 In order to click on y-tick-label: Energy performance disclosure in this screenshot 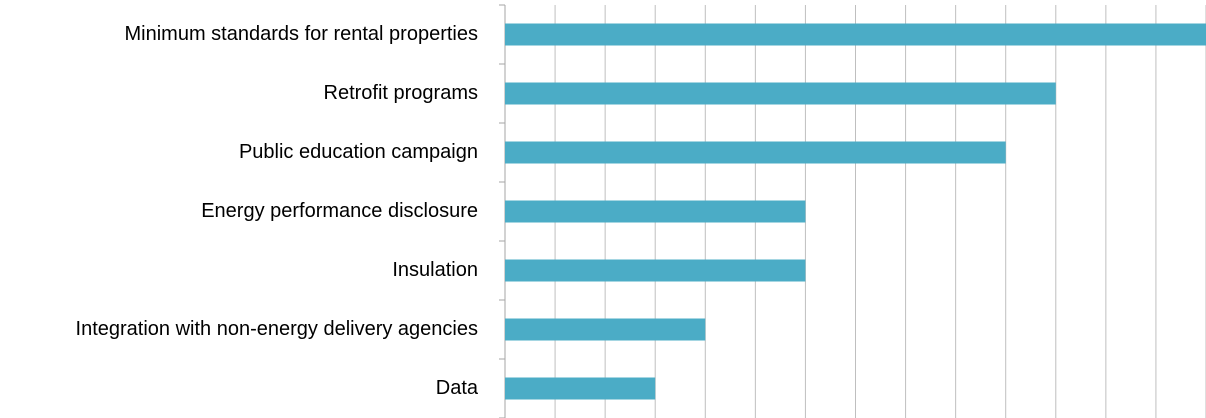, I will do `click(339, 211)`.